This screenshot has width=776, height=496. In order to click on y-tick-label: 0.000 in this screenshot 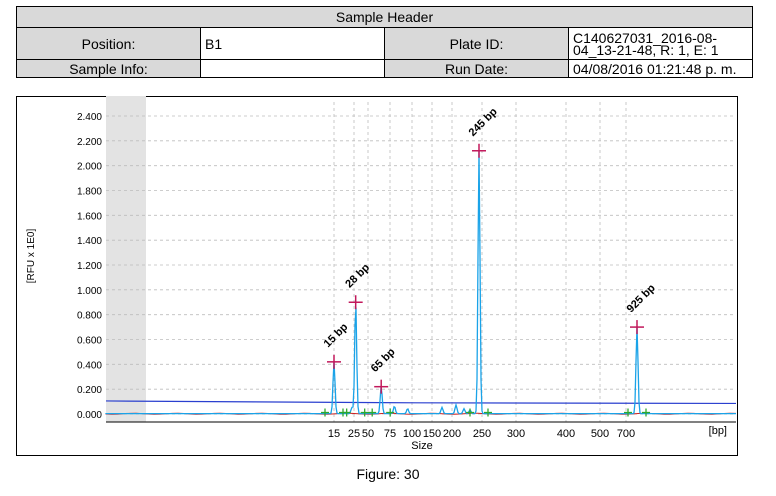, I will do `click(89, 415)`.